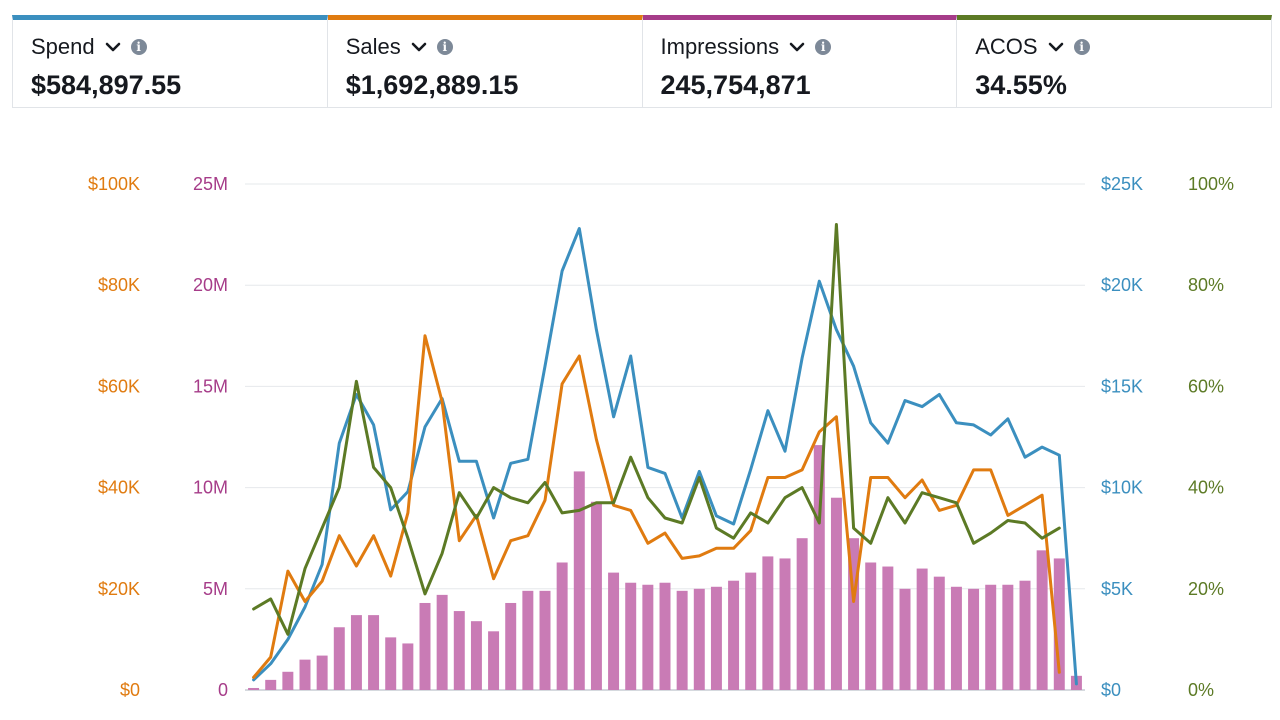  Describe the element at coordinates (130, 690) in the screenshot. I see `tick-label-sales: $0` at that location.